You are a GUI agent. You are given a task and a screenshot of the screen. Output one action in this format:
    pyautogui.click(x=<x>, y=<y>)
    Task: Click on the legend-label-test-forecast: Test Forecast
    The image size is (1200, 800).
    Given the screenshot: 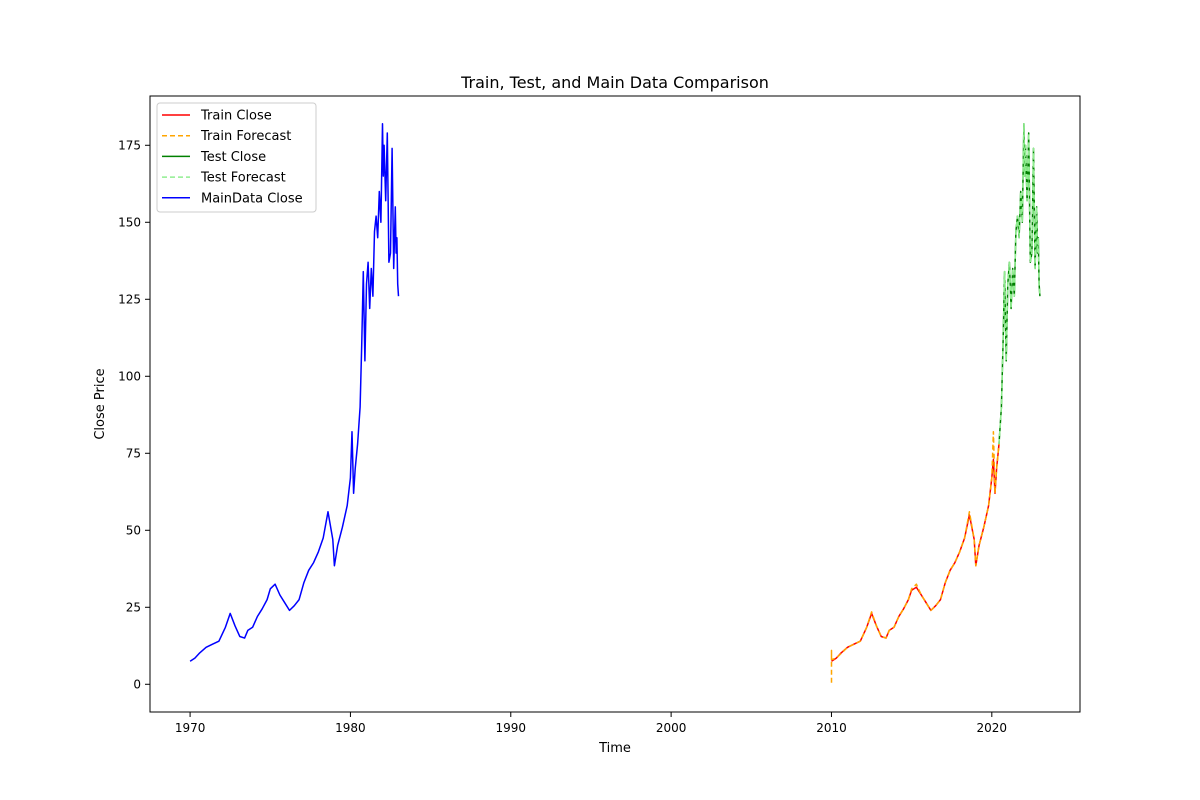 What is the action you would take?
    pyautogui.click(x=243, y=178)
    